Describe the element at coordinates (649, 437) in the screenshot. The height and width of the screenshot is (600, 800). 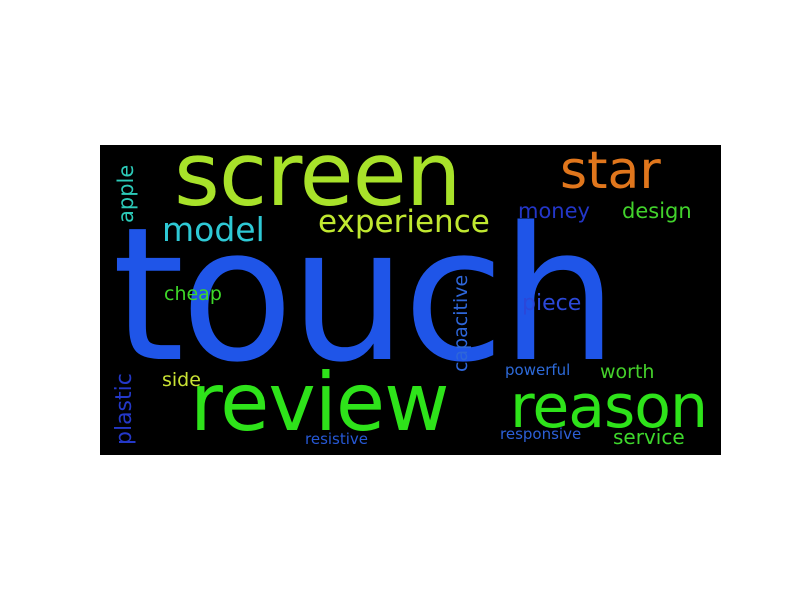
I see `word-service: service` at that location.